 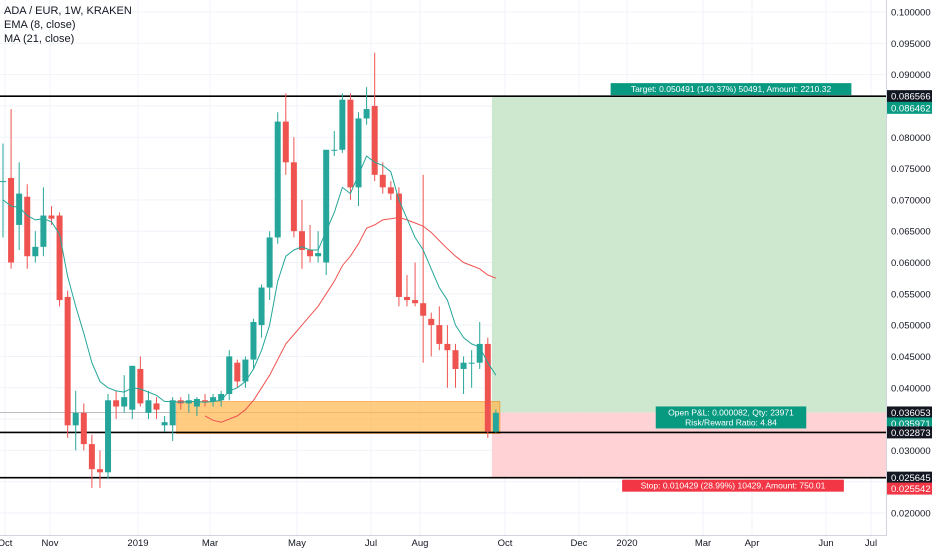 What do you see at coordinates (911, 451) in the screenshot?
I see `y-tick-label: 0.030000` at bounding box center [911, 451].